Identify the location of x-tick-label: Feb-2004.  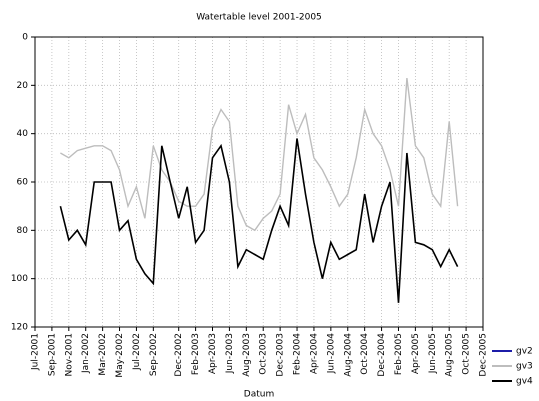
(298, 354).